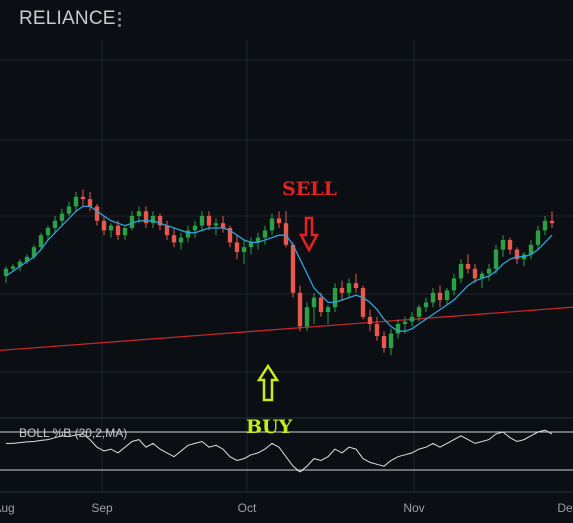 This screenshot has width=573, height=523. I want to click on x-tick-label: Nov, so click(414, 508).